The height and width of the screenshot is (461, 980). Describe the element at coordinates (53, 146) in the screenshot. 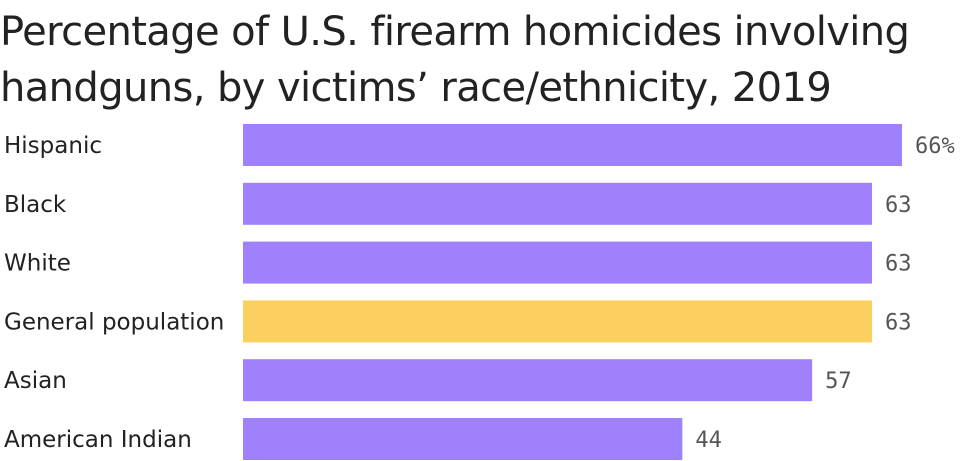

I see `category-label-hispanic: Hispanic` at that location.